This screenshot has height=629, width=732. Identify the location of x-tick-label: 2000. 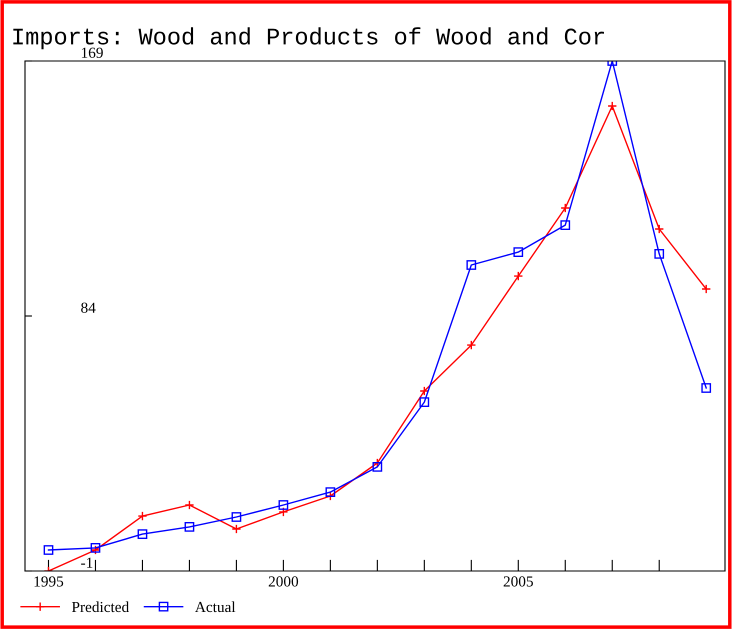
(283, 581).